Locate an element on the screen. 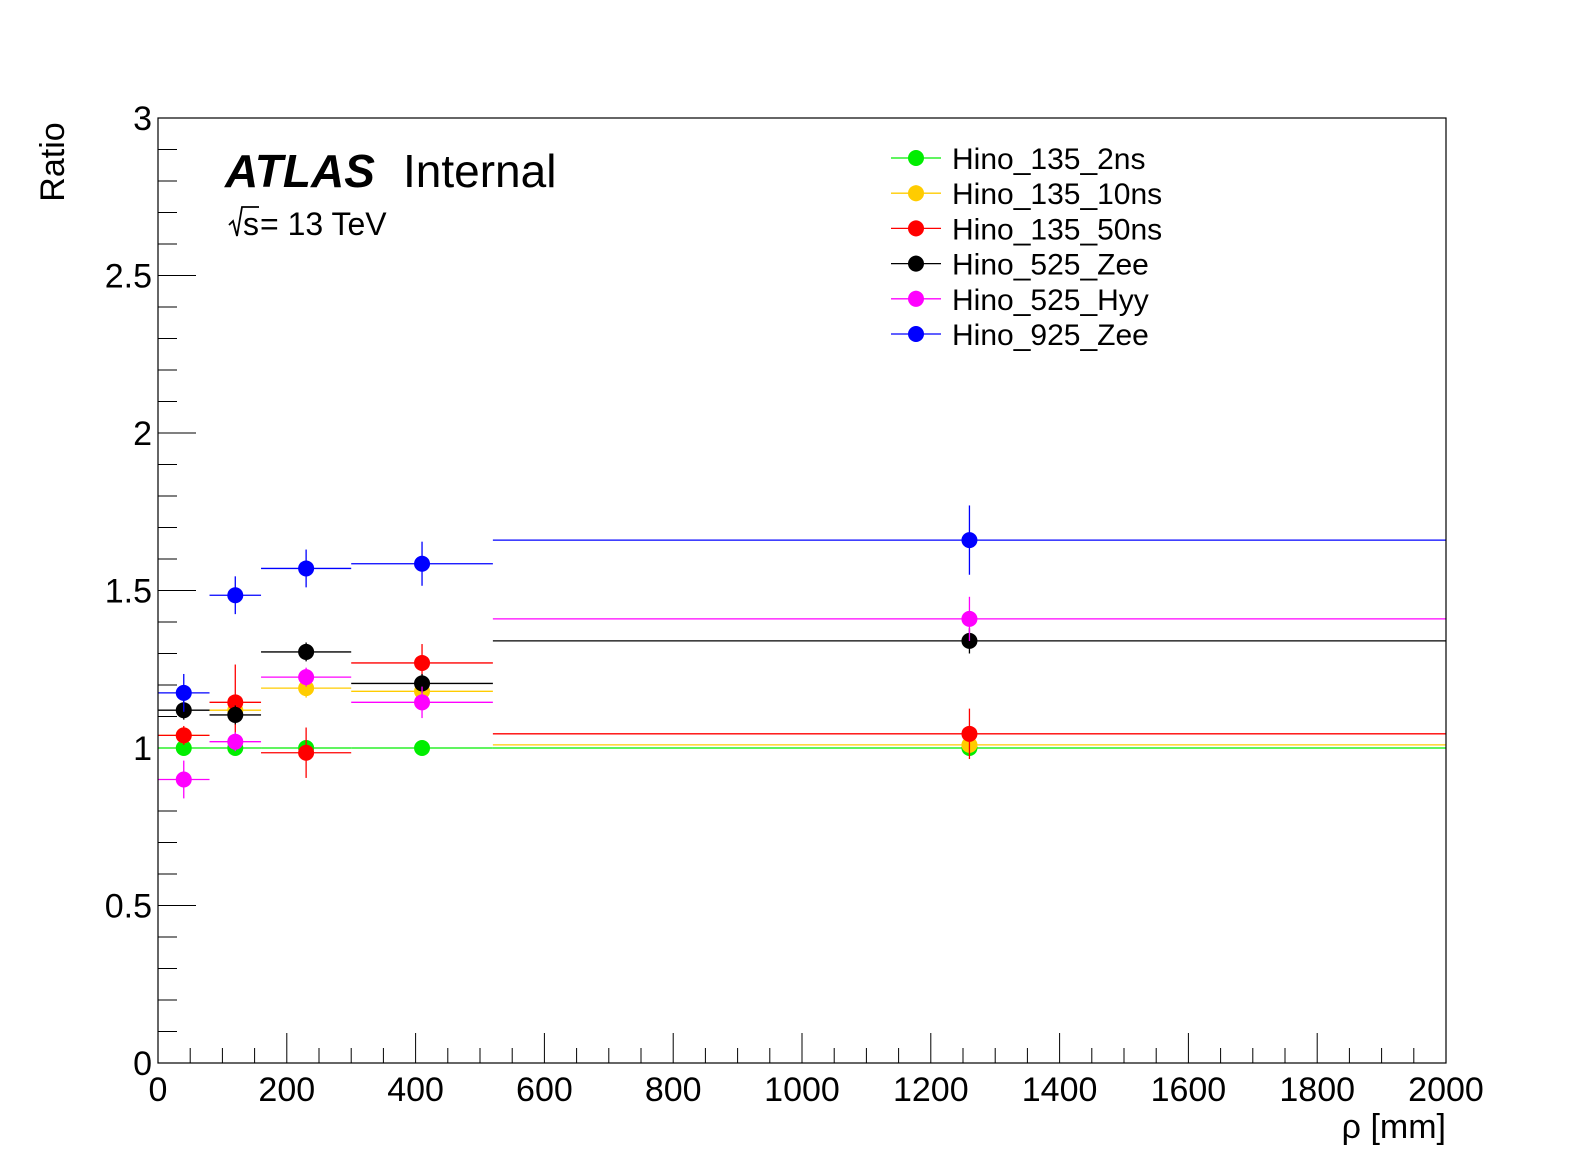 The image size is (1596, 1172). x-tick-label: 0 is located at coordinates (158, 1090).